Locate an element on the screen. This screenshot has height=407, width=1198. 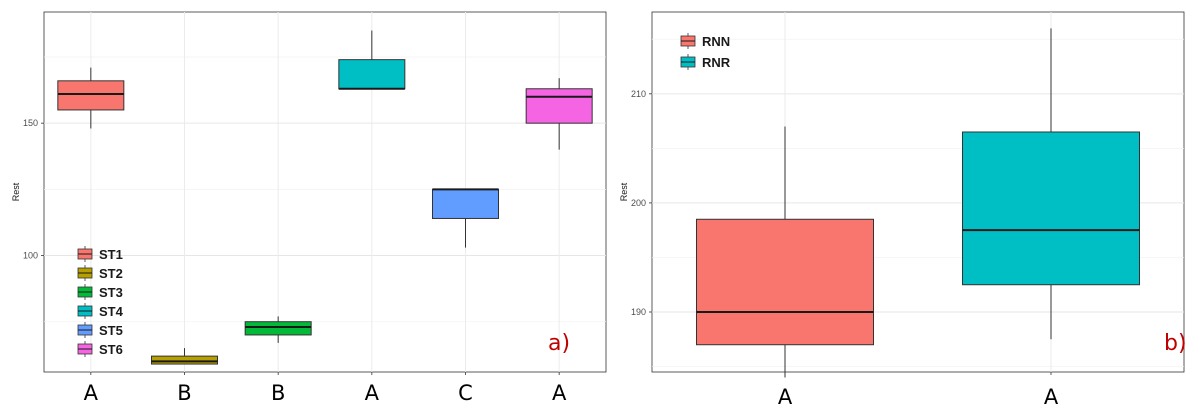
box-st4 is located at coordinates (372, 60).